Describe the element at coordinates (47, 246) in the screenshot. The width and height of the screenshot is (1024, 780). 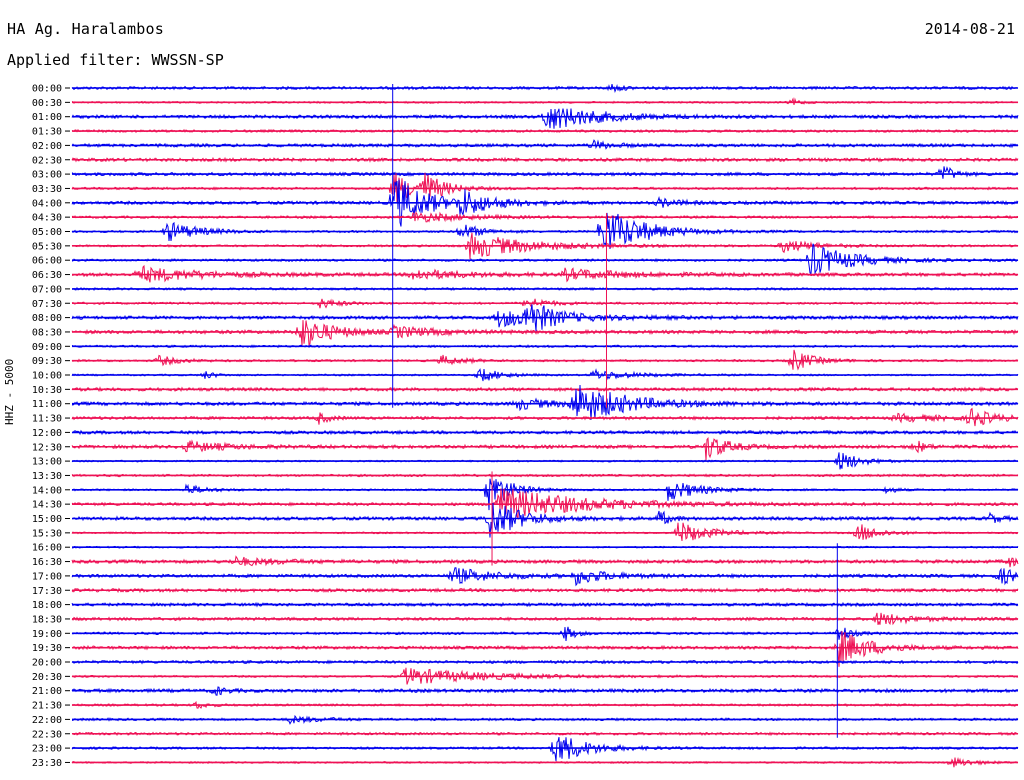
I see `time-tick-label: 05:30` at that location.